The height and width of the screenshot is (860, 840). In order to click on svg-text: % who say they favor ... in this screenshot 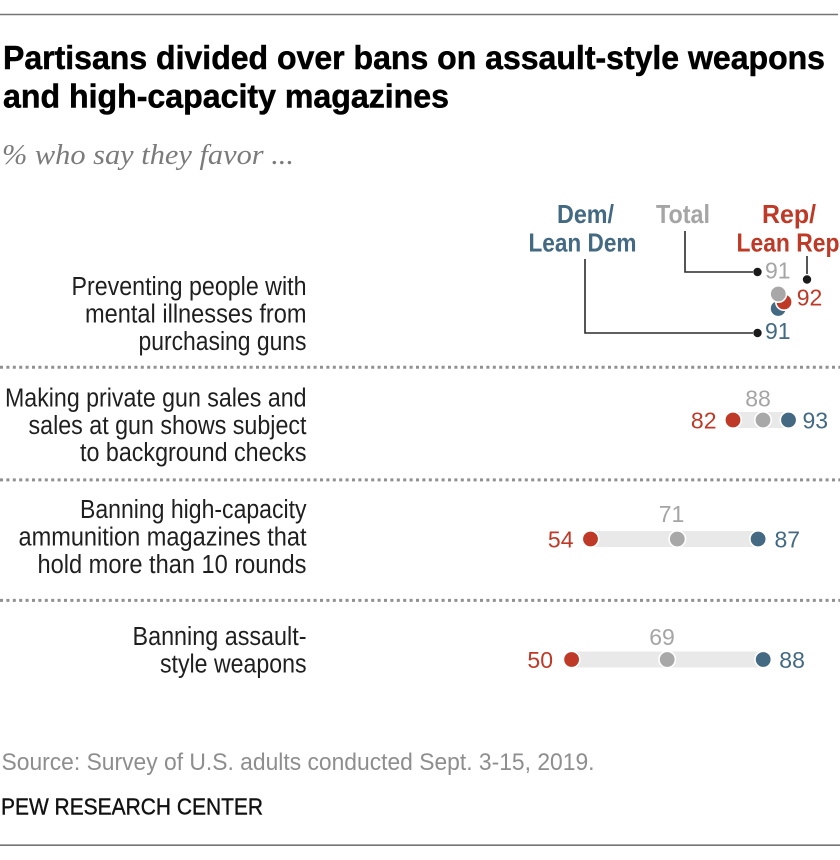, I will do `click(148, 155)`.